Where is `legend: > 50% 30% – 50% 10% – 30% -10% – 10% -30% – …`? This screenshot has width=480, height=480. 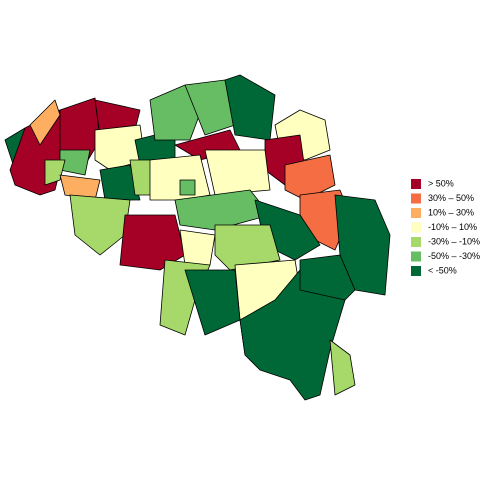
legend: > 50% 30% – 50% 10% – 30% -10% – 10% -30% – … is located at coordinates (445, 227).